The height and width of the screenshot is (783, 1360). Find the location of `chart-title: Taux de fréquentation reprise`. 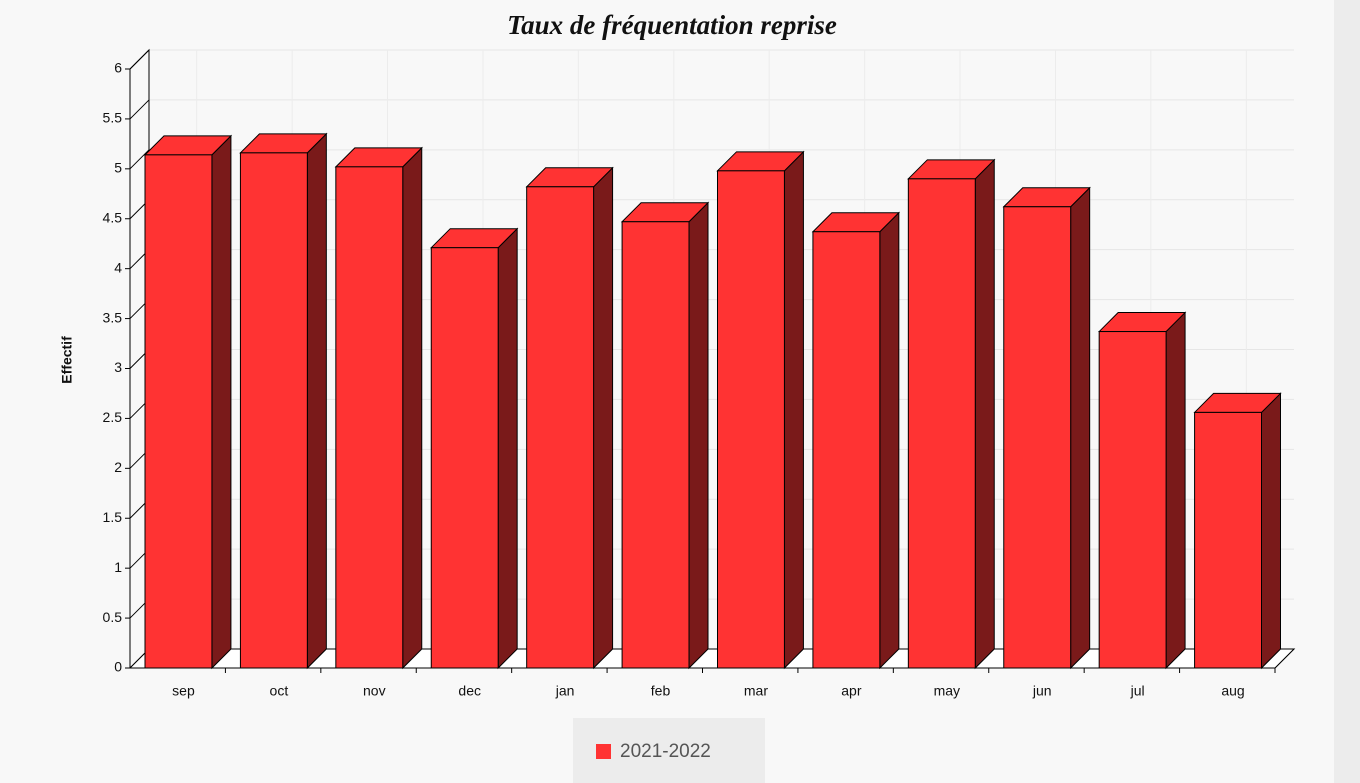

chart-title: Taux de fréquentation reprise is located at coordinates (672, 25).